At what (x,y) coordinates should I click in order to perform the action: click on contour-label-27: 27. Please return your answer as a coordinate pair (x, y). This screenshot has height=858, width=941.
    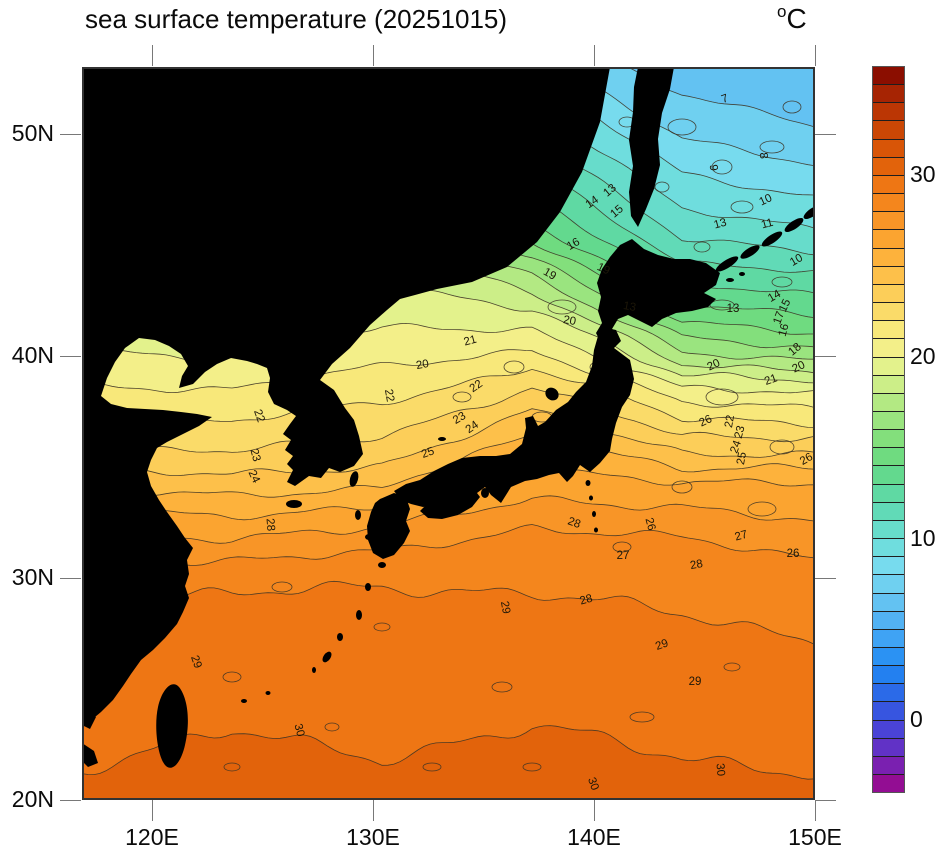
    Looking at the image, I should click on (740, 536).